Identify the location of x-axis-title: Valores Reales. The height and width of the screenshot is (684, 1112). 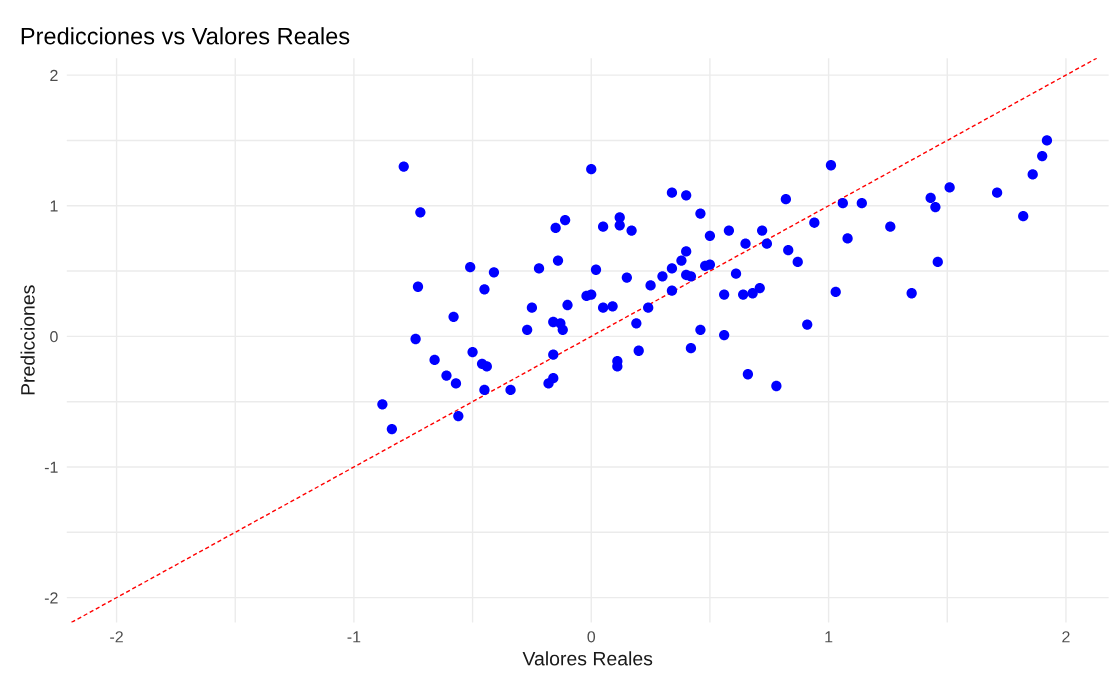
(587, 658).